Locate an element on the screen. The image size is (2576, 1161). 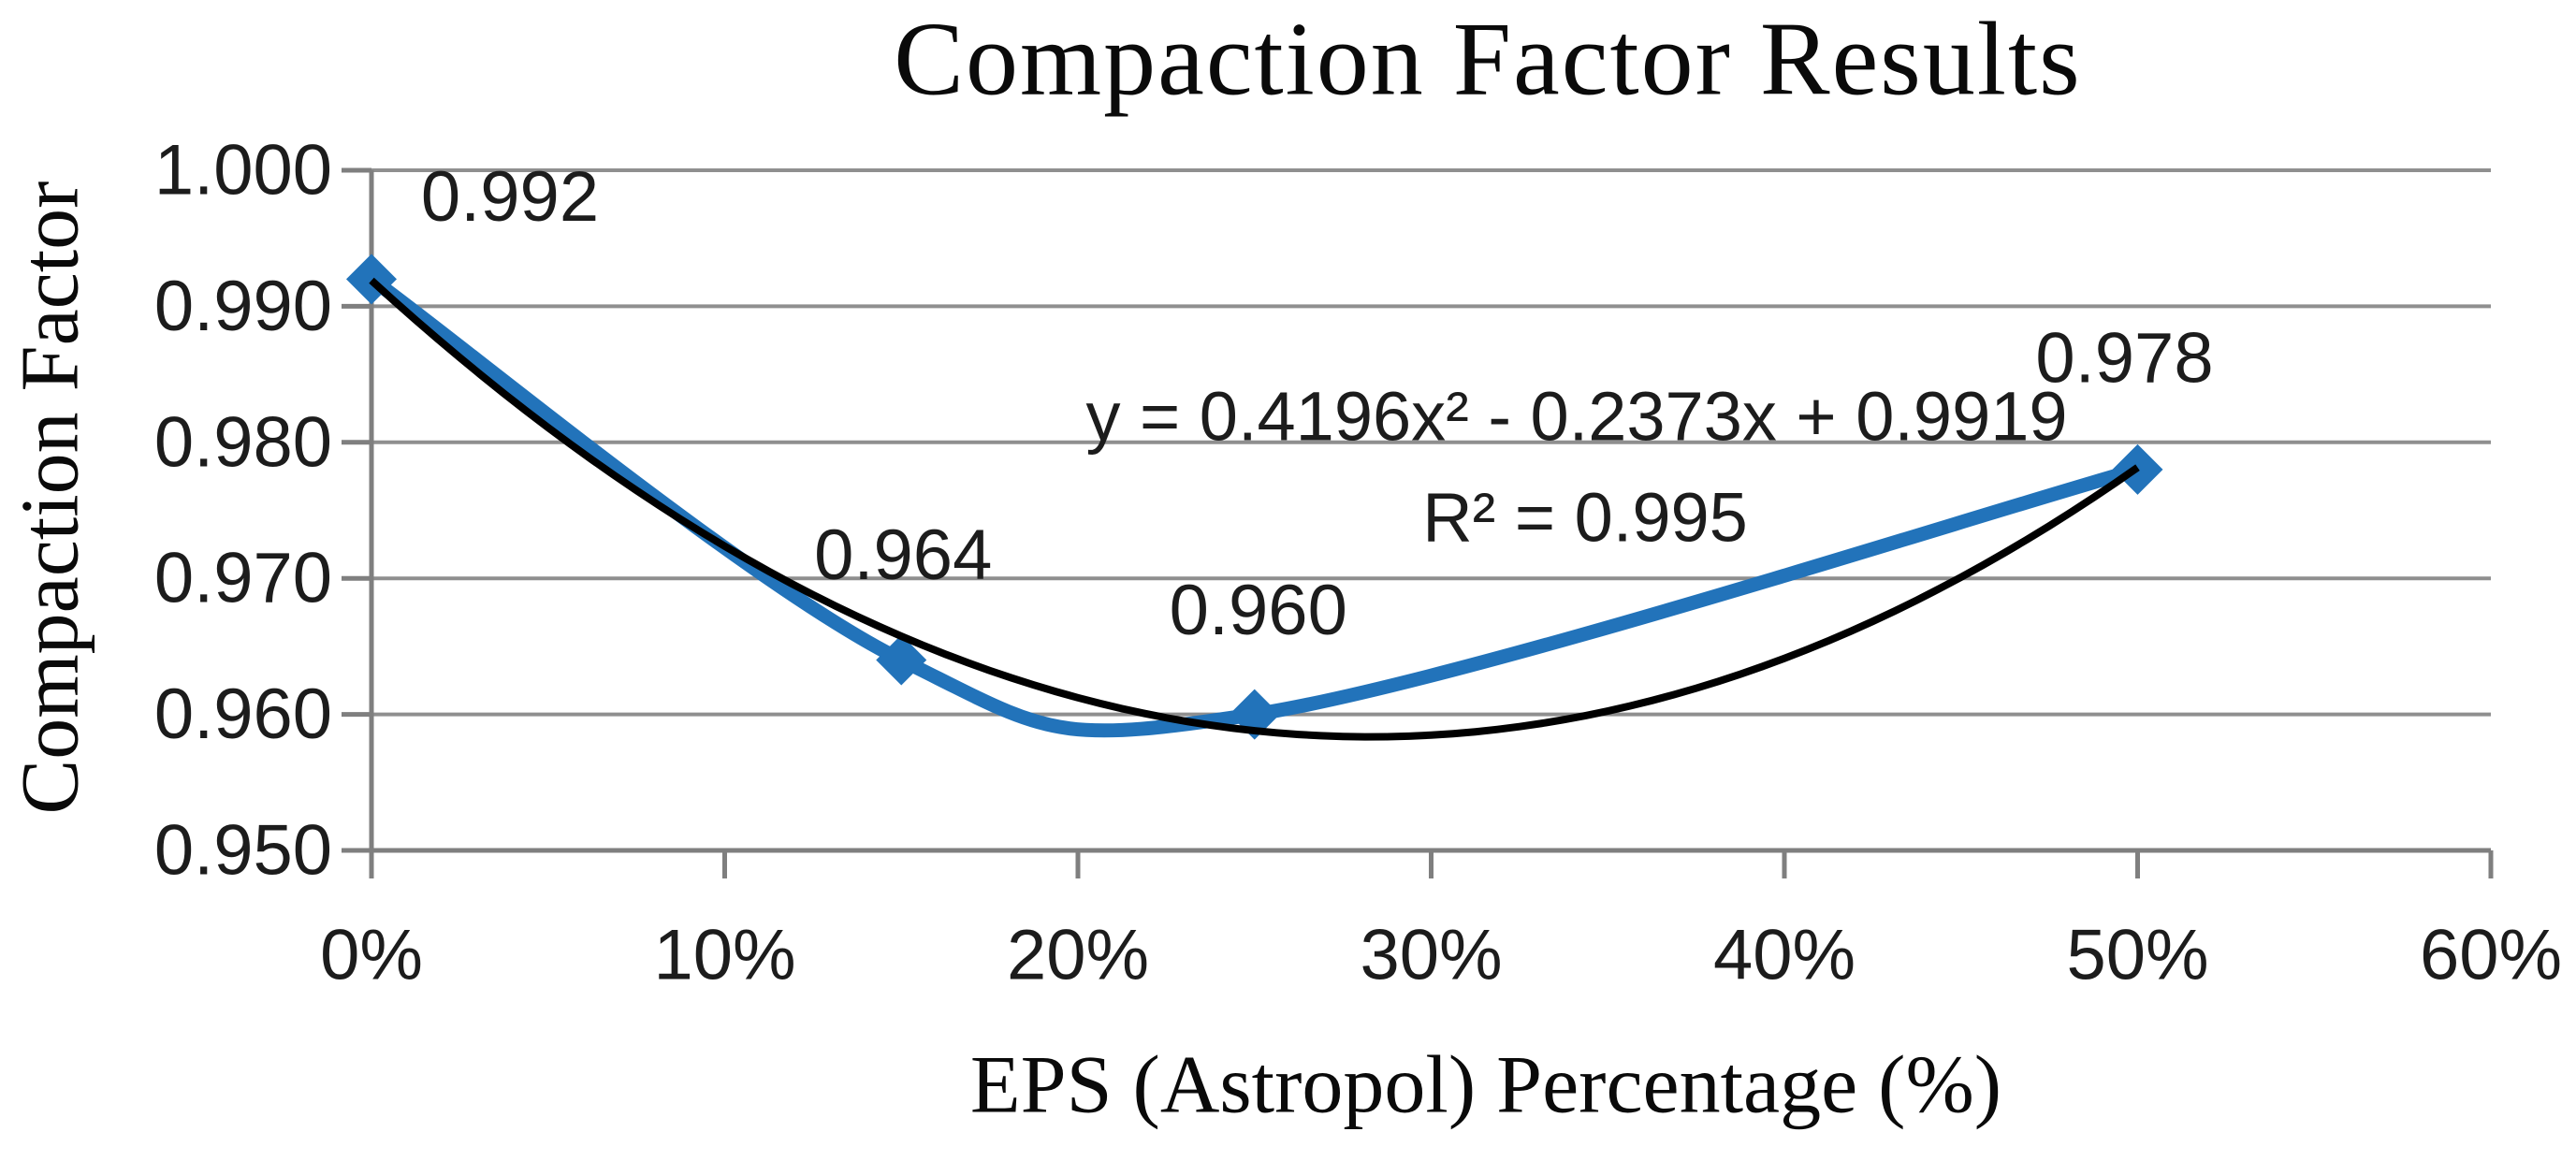
x-tick-label: 60% is located at coordinates (2491, 955).